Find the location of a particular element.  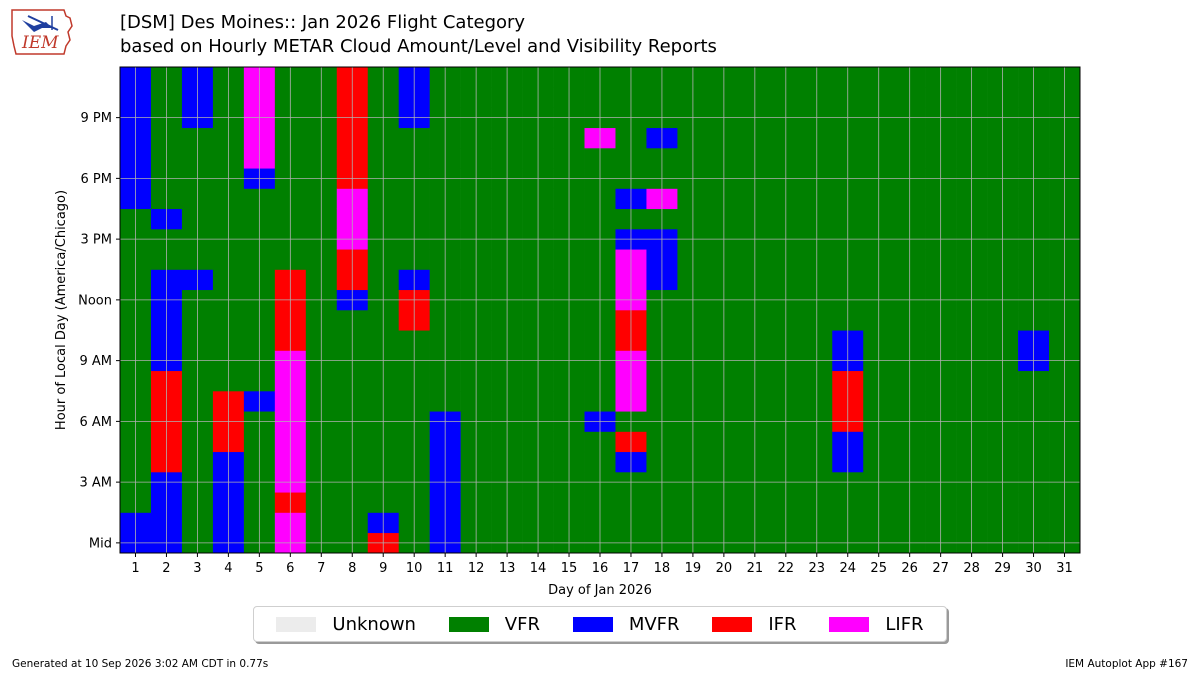

y-tick-label: Mid is located at coordinates (100, 543).